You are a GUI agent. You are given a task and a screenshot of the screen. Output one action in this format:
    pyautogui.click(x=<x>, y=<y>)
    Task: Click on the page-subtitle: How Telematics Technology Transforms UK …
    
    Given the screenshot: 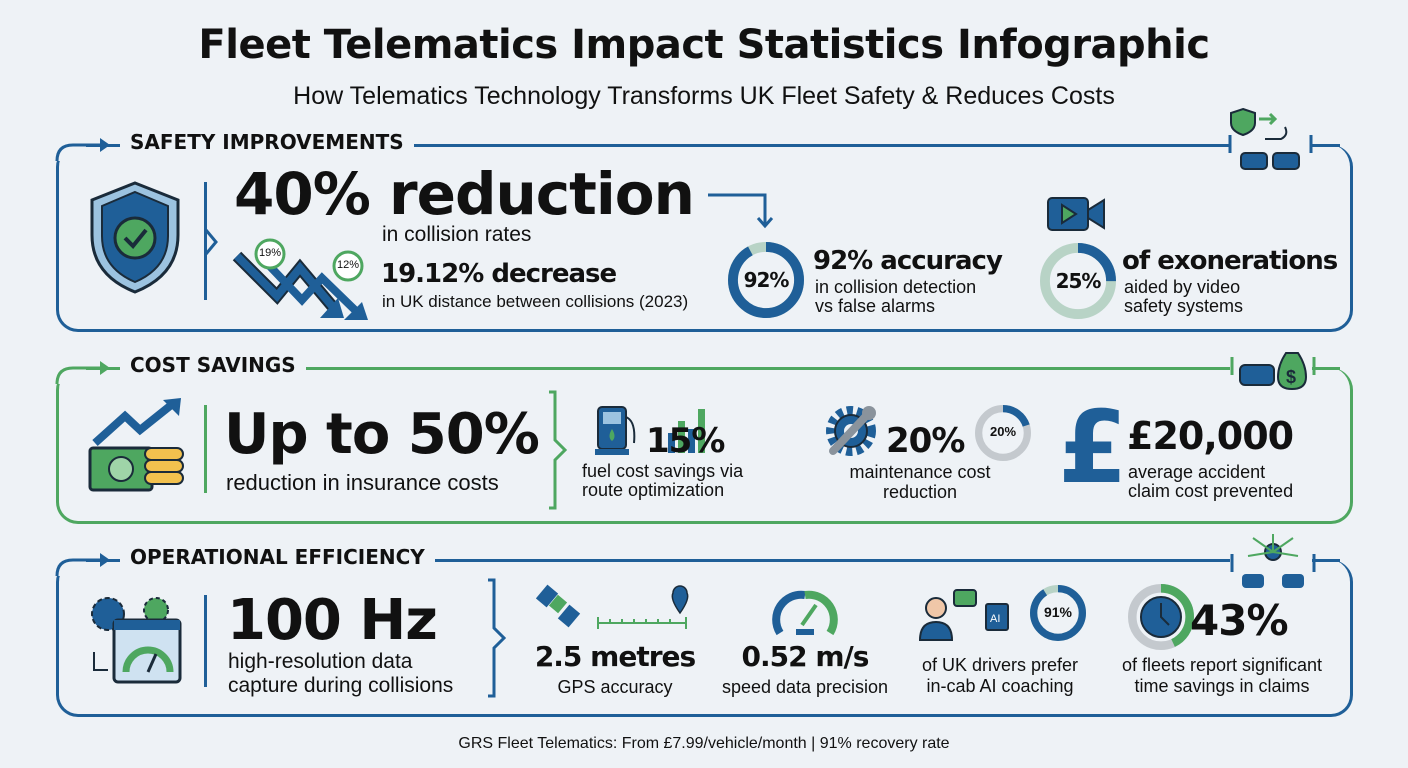 What is the action you would take?
    pyautogui.click(x=704, y=96)
    